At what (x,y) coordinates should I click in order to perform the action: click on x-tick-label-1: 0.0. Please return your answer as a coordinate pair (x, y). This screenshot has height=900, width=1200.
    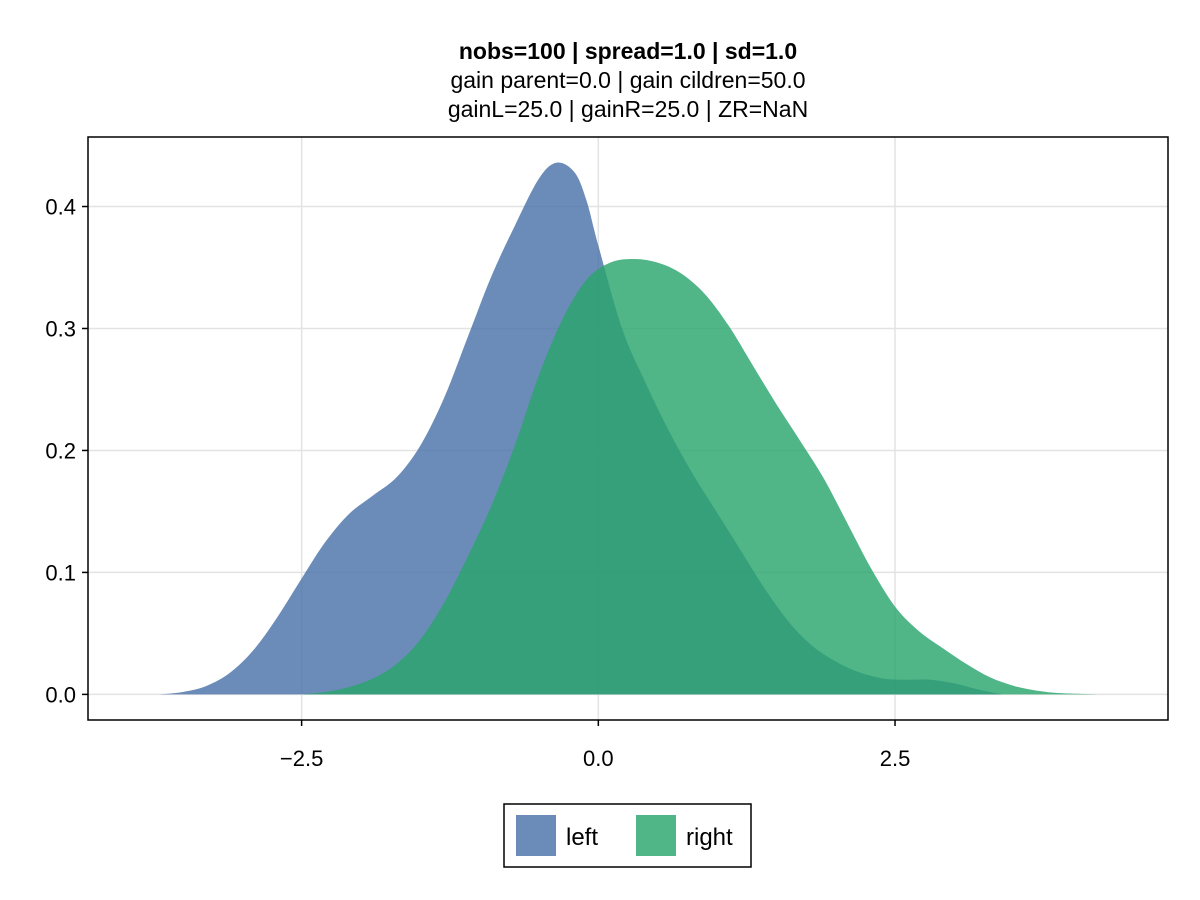
    Looking at the image, I should click on (598, 758).